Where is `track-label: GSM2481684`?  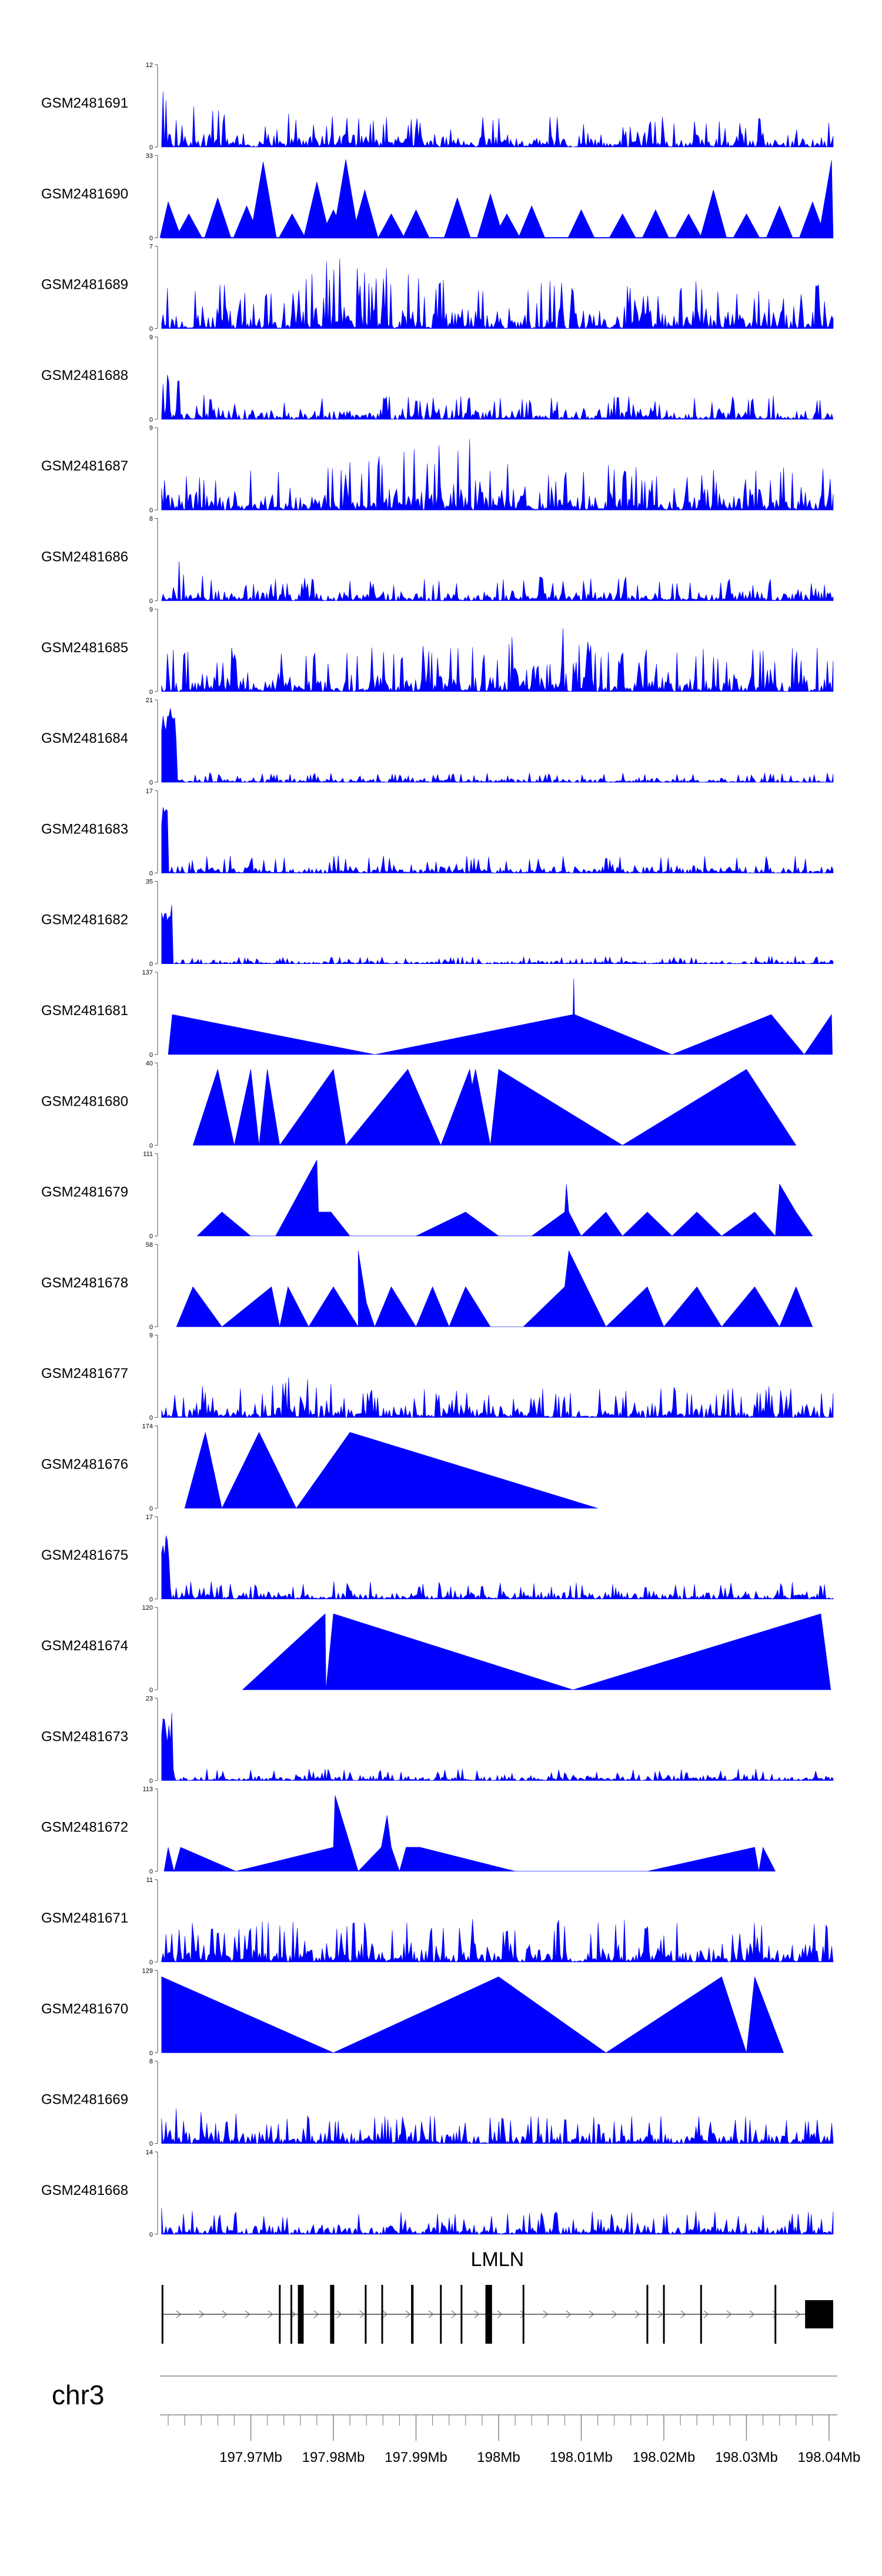 track-label: GSM2481684 is located at coordinates (84, 738).